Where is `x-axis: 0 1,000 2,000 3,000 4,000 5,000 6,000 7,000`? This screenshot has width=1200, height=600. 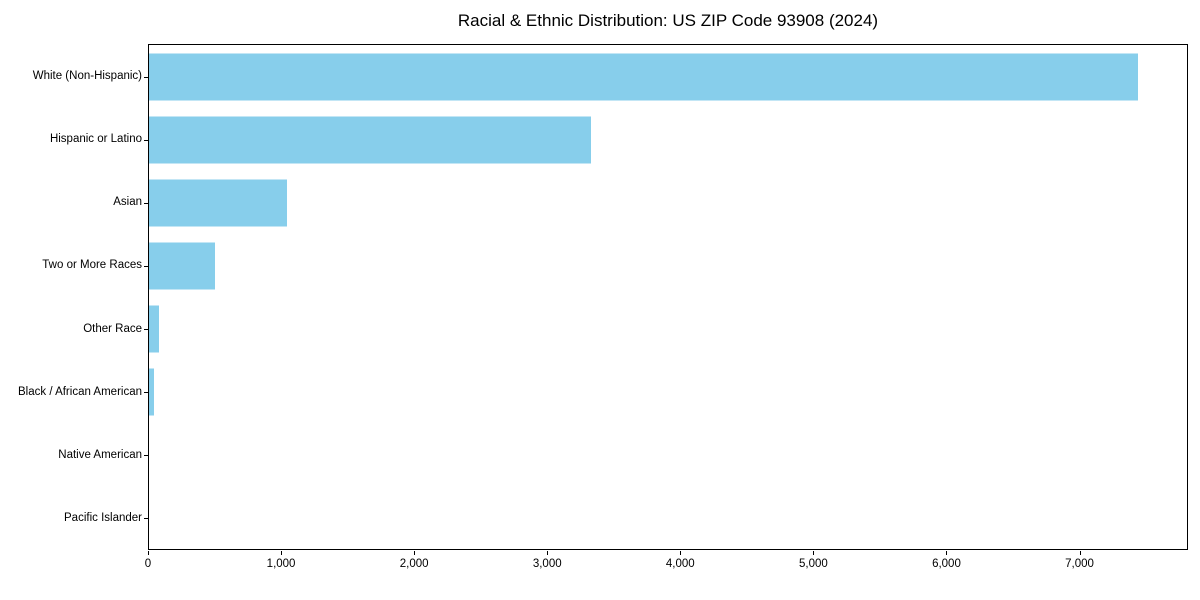
x-axis: 0 1,000 2,000 3,000 4,000 5,000 6,000 7,000 is located at coordinates (666, 566).